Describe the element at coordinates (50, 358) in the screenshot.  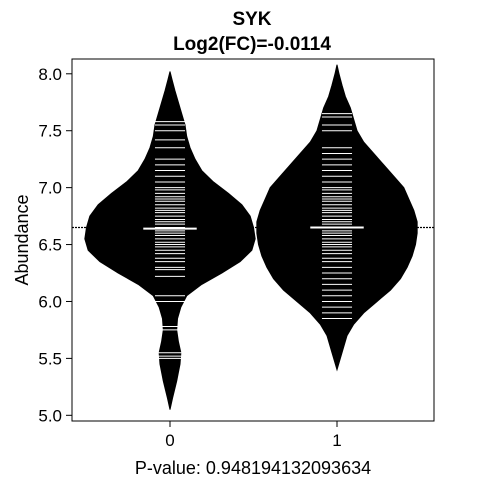
I see `y-tick-label: 5.5` at that location.